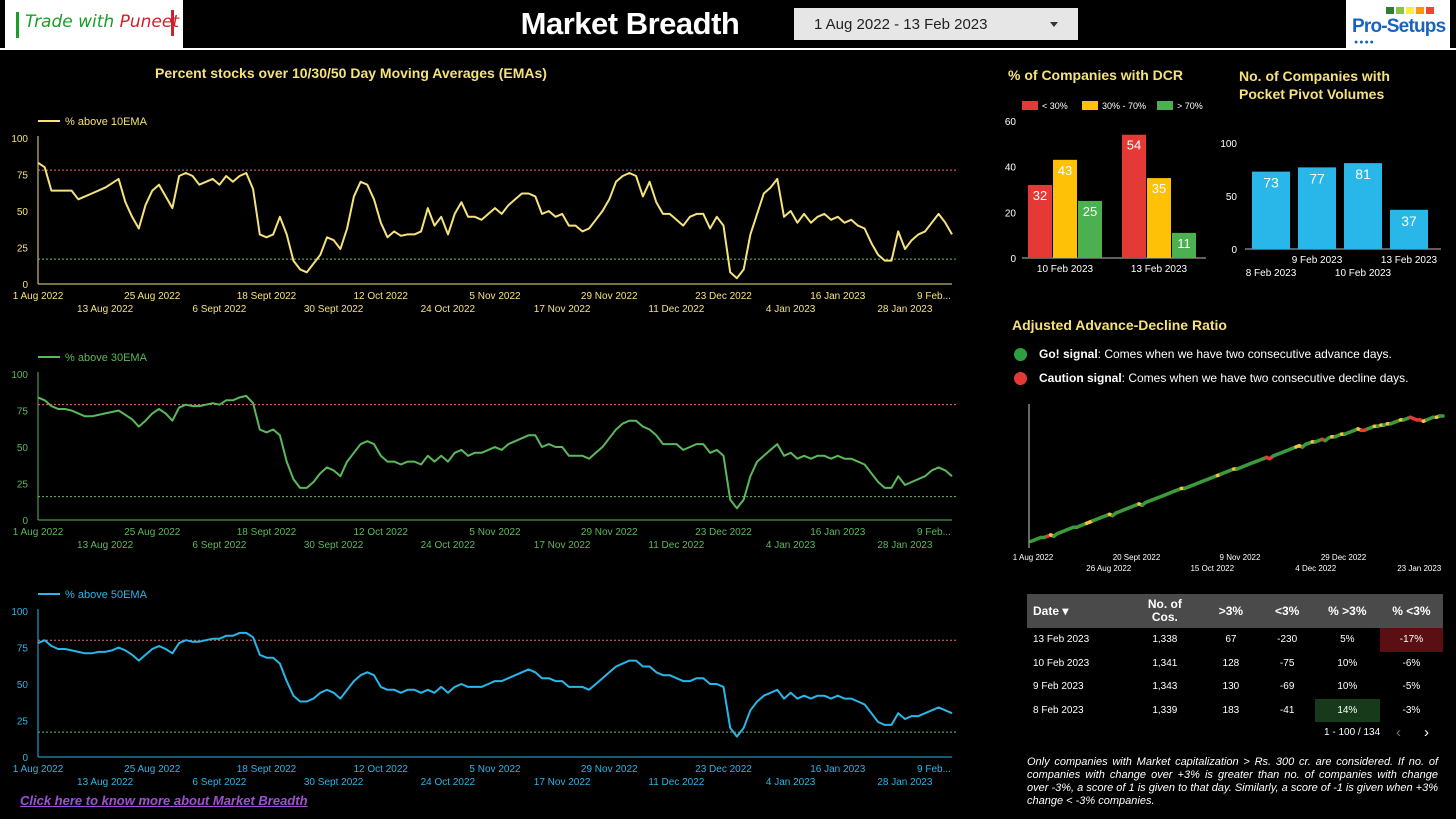  I want to click on col-plt: % <3%, so click(1411, 611).